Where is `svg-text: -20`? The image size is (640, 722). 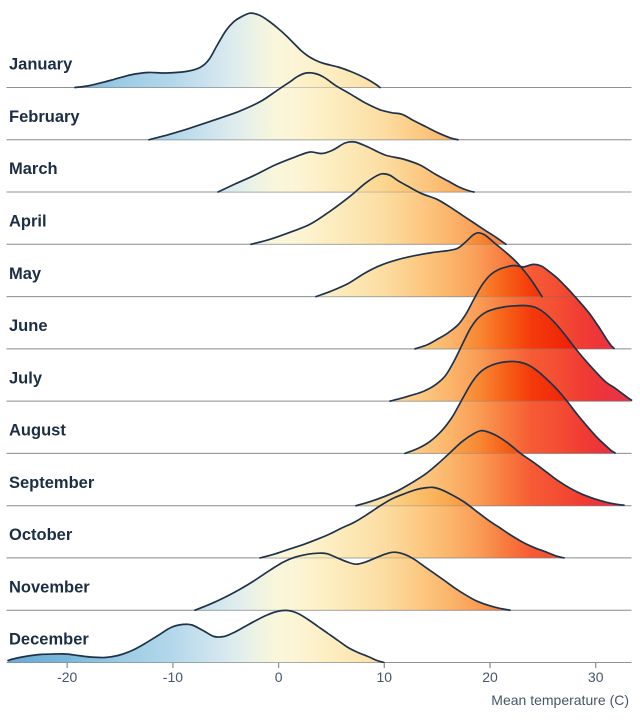 svg-text: -20 is located at coordinates (67, 677).